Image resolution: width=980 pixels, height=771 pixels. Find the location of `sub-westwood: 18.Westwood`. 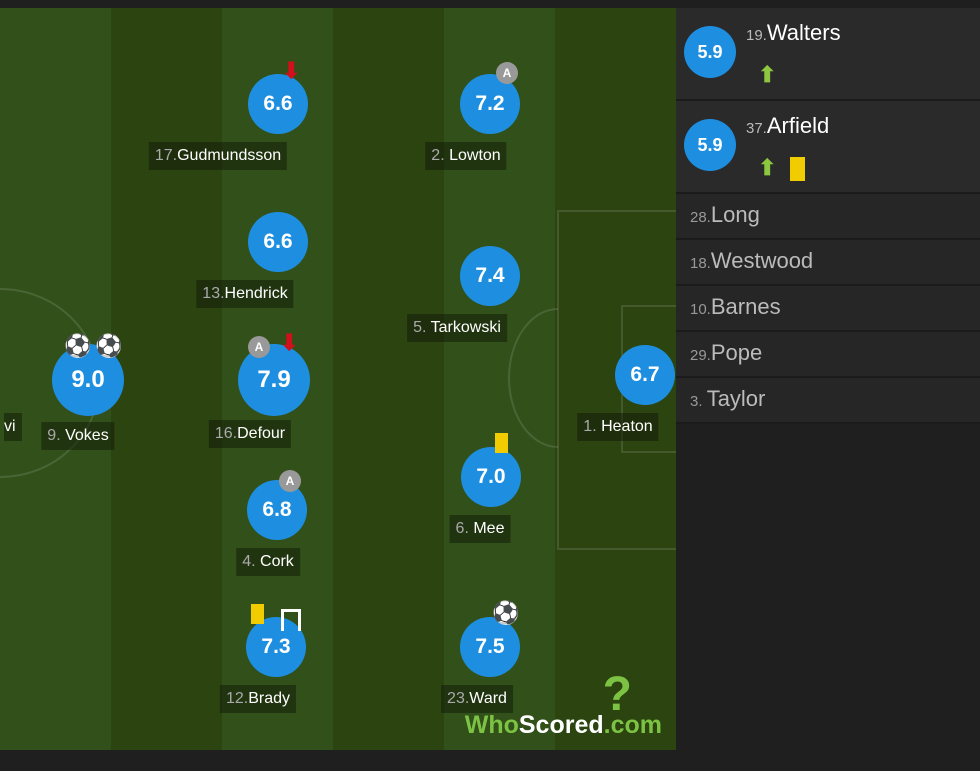

sub-westwood: 18.Westwood is located at coordinates (828, 263).